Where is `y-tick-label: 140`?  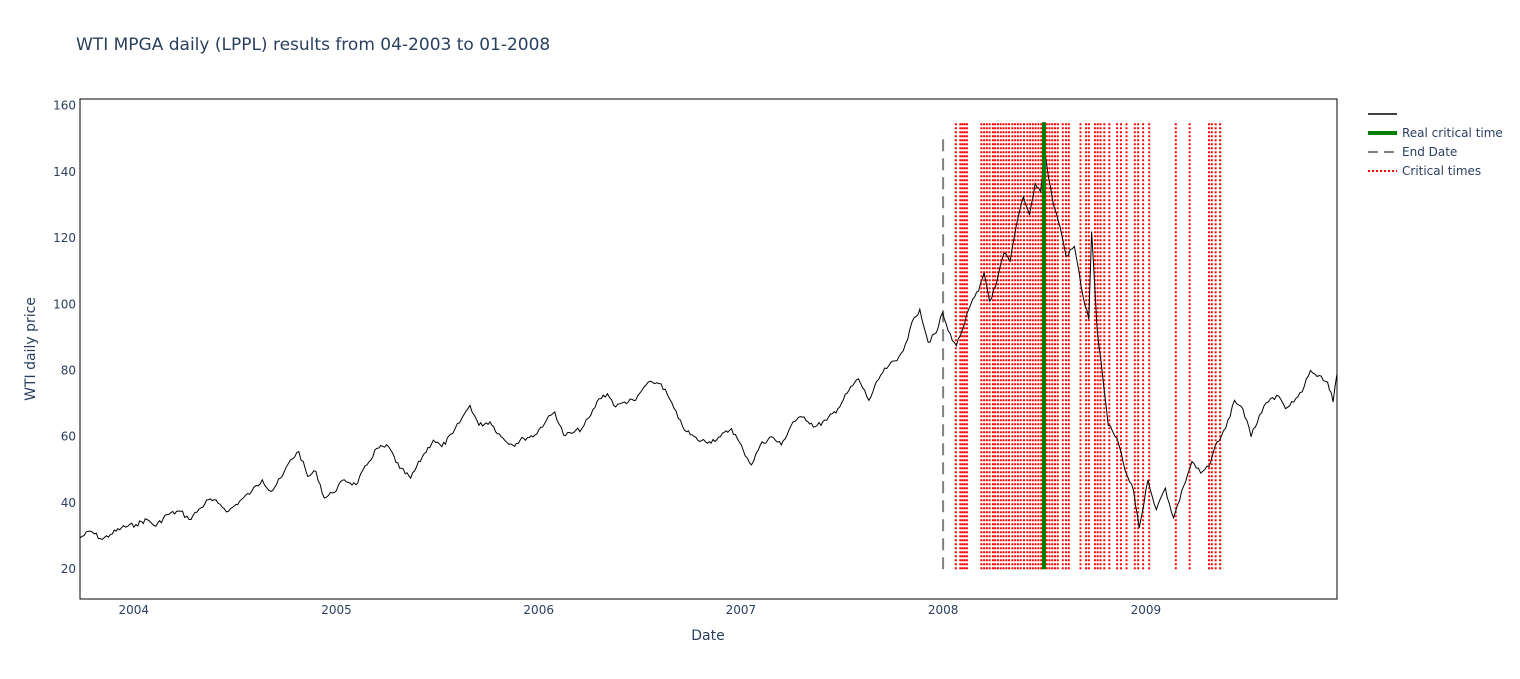
y-tick-label: 140 is located at coordinates (64, 172).